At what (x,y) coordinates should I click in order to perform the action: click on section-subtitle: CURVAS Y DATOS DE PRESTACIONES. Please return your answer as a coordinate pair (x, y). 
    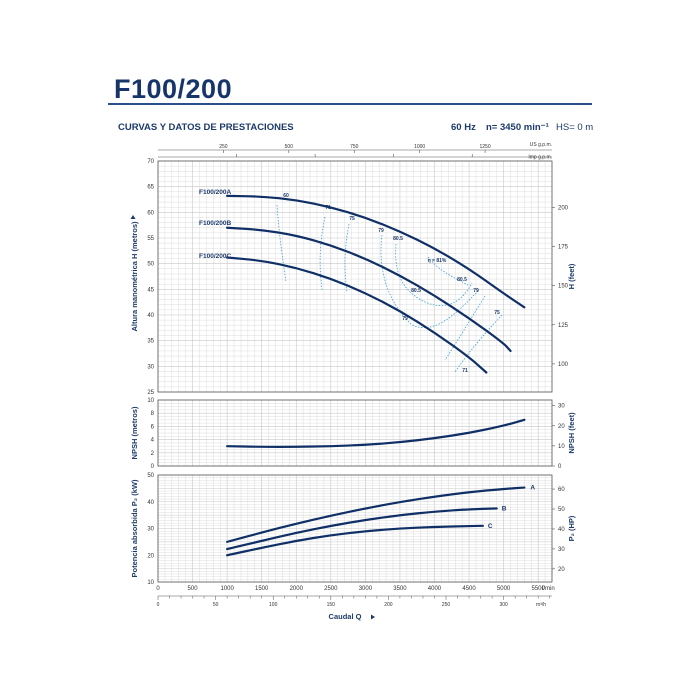
    Looking at the image, I should click on (206, 127).